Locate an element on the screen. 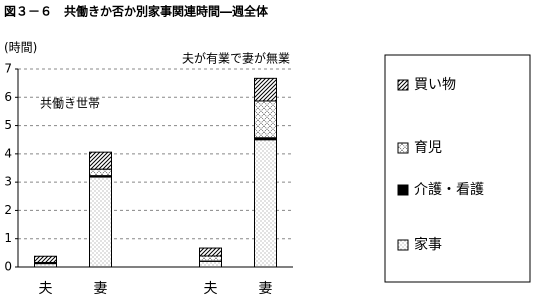 The image size is (537, 302). y-tick-label: 0 is located at coordinates (8, 267).